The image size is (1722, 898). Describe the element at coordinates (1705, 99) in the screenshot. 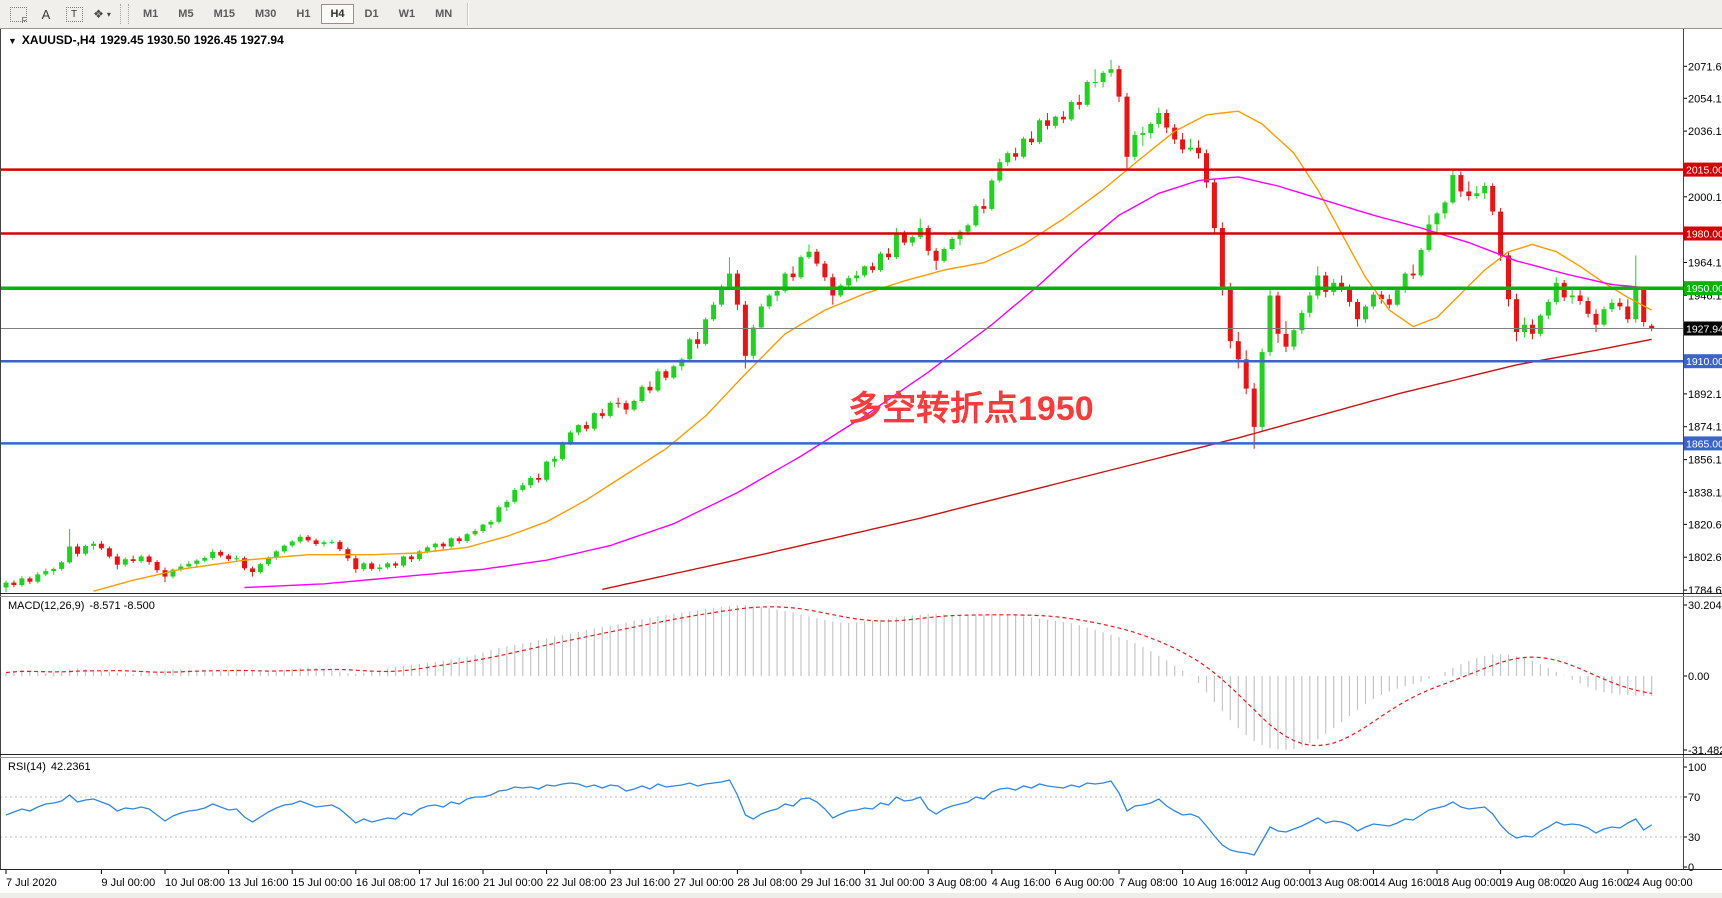

I see `price-tick-label: 2054.10` at that location.